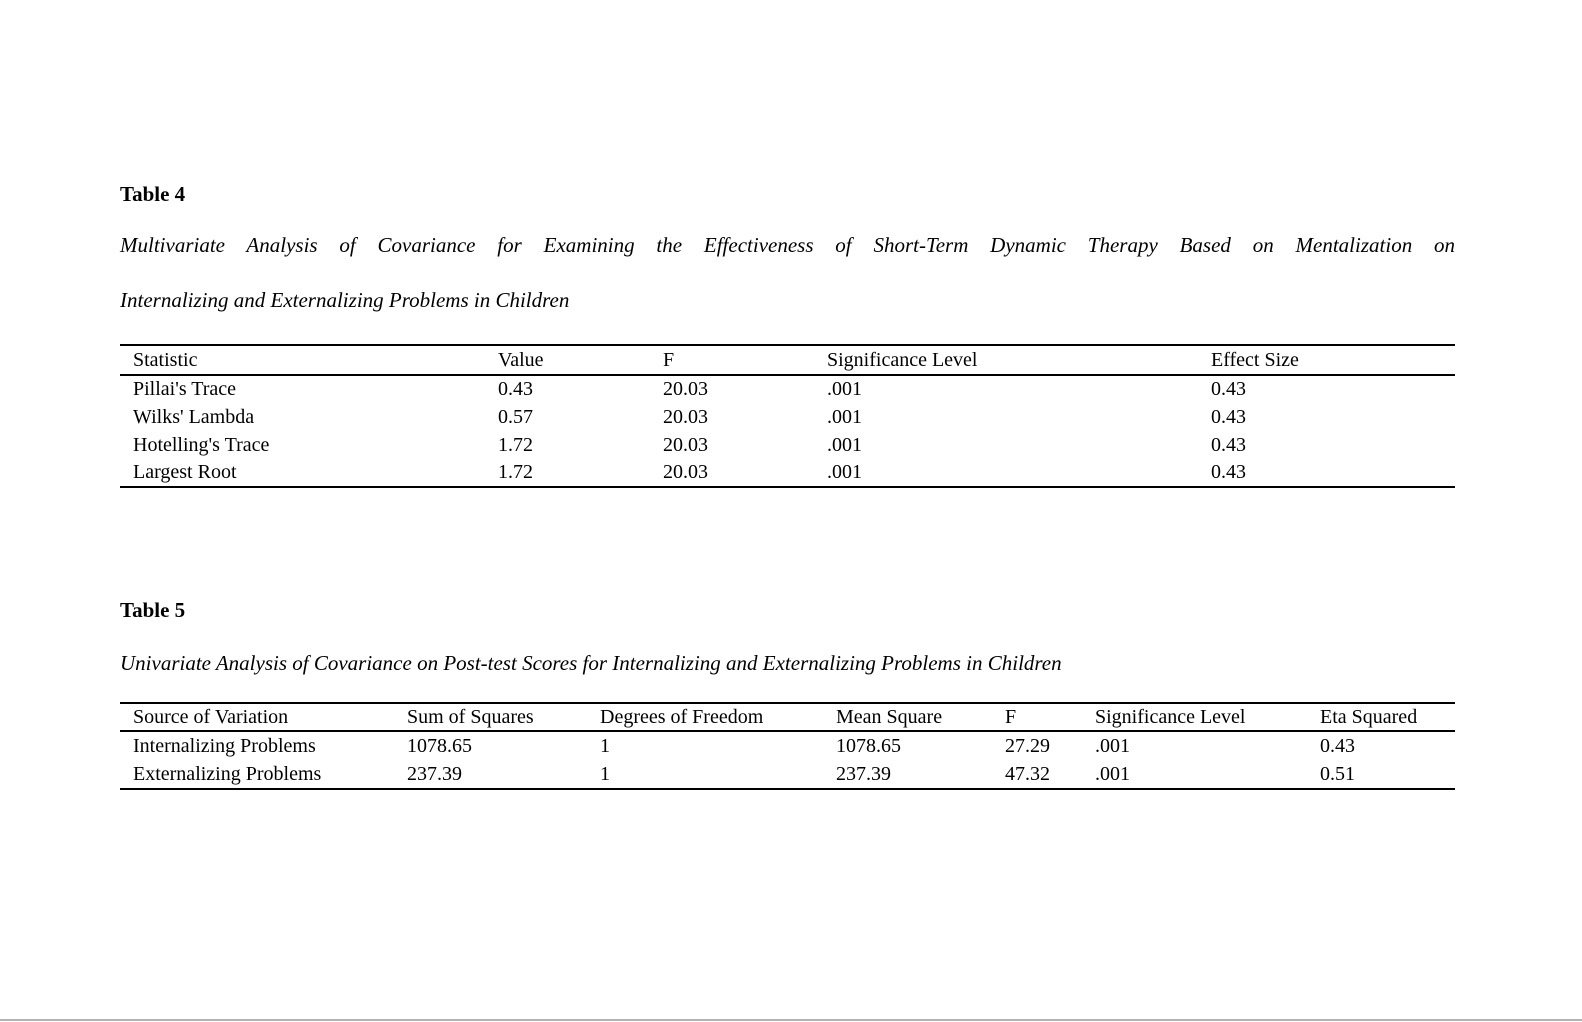 This screenshot has width=1582, height=1022. I want to click on table-row: Wilks' Lambda 0.57 20.03 .001 0.43, so click(787, 417).